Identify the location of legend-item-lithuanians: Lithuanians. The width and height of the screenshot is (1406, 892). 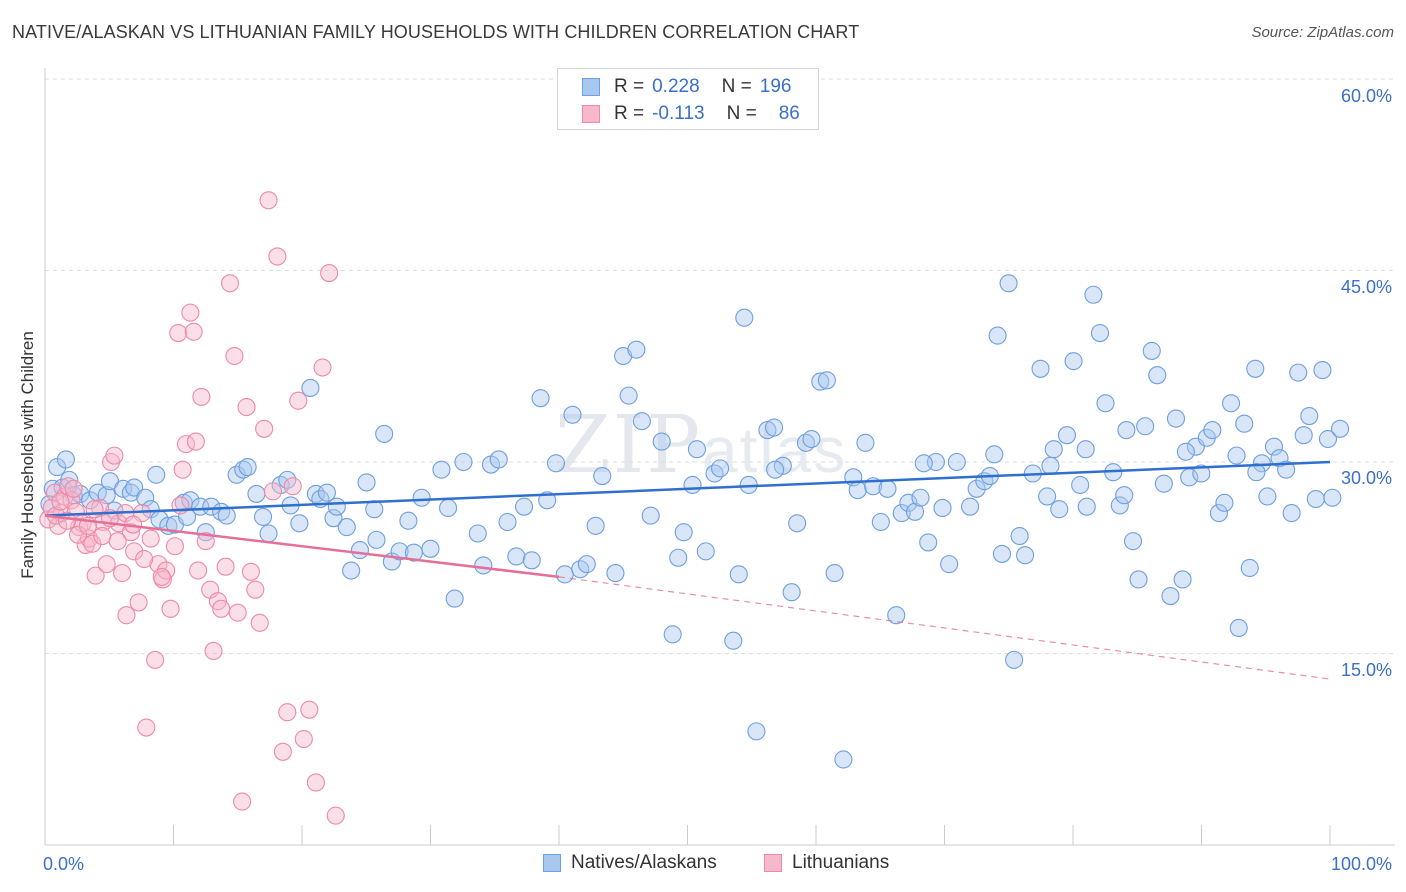
(826, 863).